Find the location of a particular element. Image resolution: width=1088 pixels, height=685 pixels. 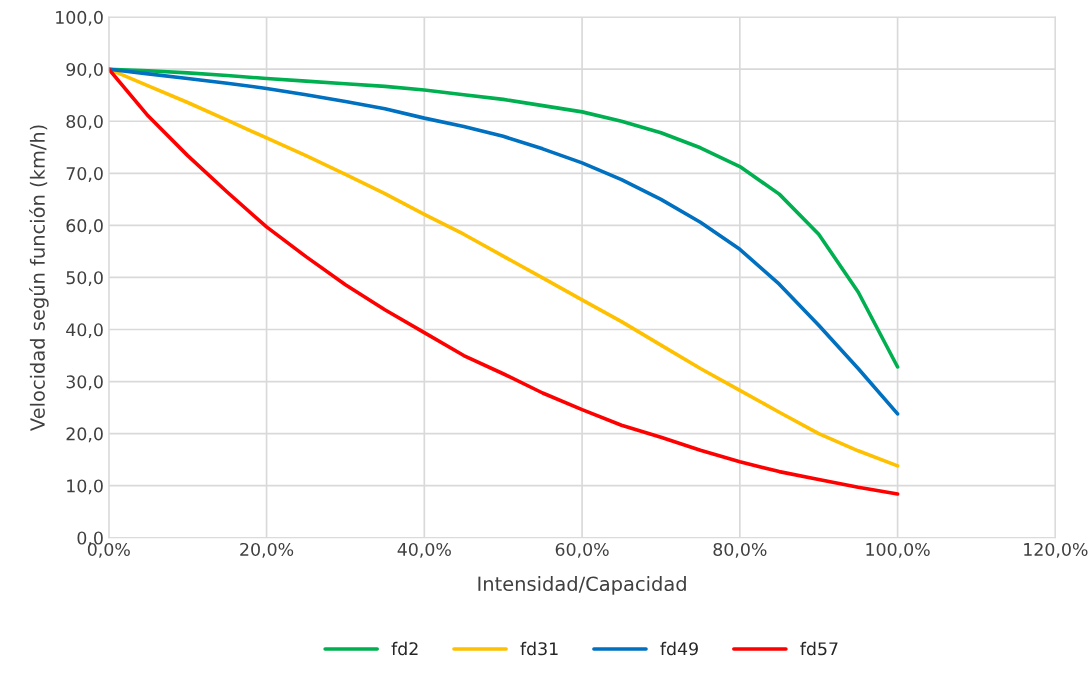

x-tick-label: 40,0% is located at coordinates (424, 550).